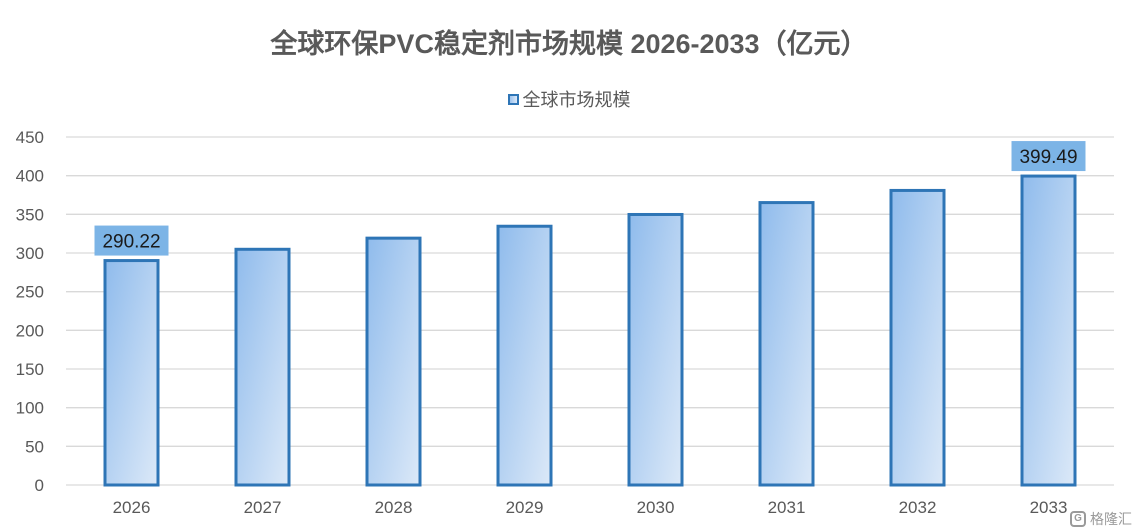 The height and width of the screenshot is (532, 1138). Describe the element at coordinates (263, 507) in the screenshot. I see `x-tick-label: 2027` at that location.